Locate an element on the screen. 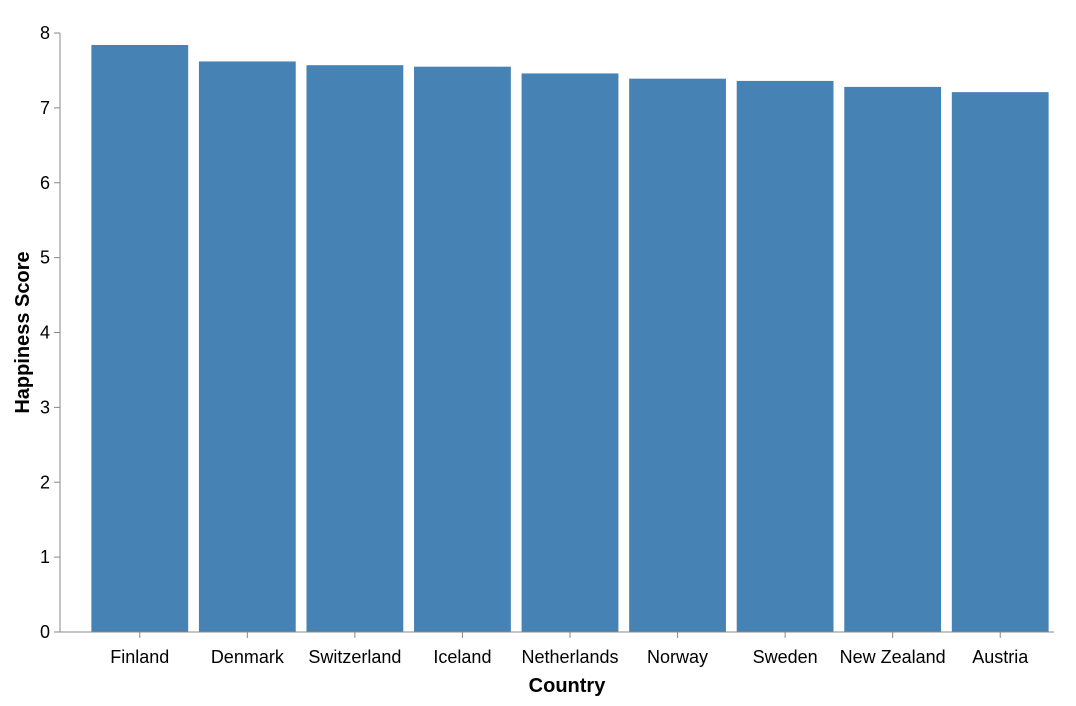  x-tick-label: Denmark is located at coordinates (248, 657).